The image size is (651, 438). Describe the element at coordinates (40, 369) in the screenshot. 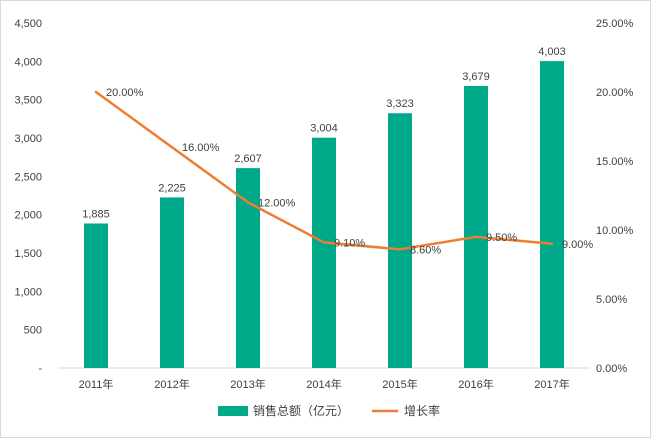

I see `y-left-tick-label: -` at that location.